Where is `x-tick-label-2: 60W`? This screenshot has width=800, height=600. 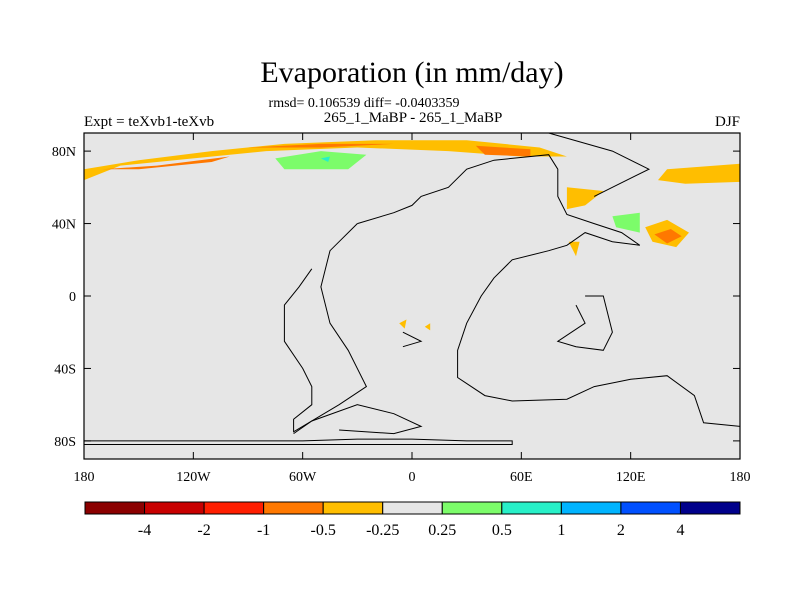 x-tick-label-2: 60W is located at coordinates (303, 477).